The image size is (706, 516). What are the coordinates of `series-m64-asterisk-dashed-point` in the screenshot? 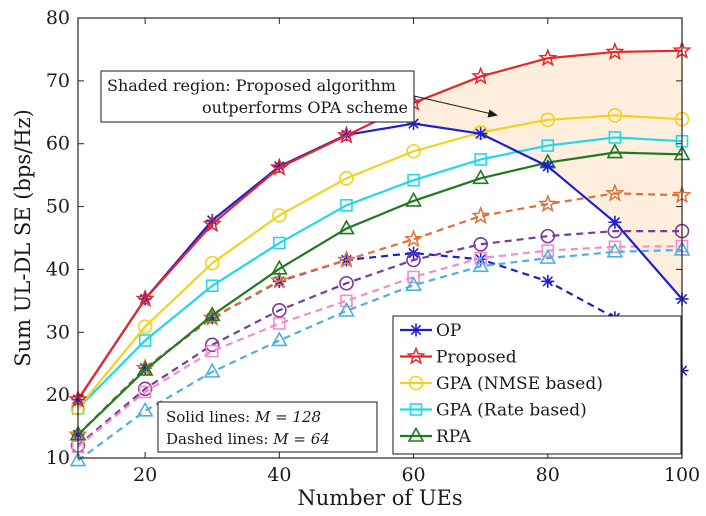 It's located at (548, 281).